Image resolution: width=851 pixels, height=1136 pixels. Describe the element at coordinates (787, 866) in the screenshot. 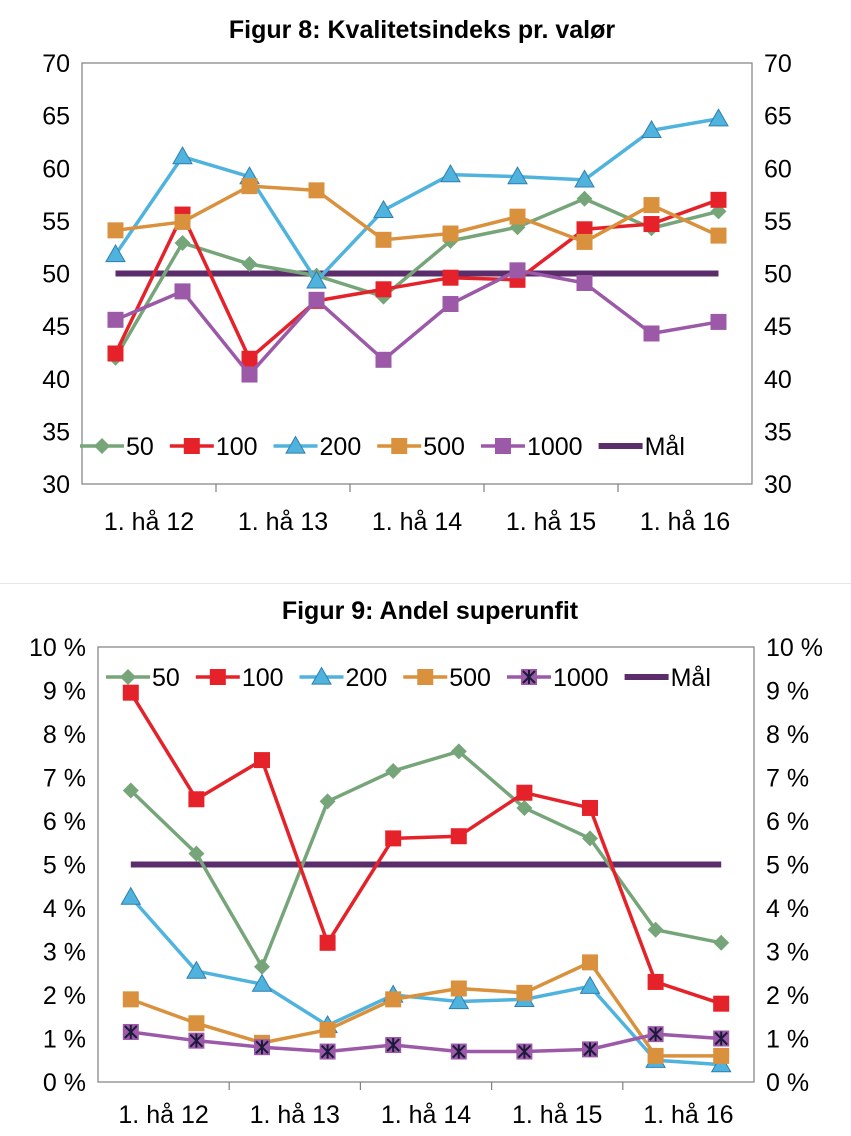

I see `y-tick-label-right: 5 %` at that location.